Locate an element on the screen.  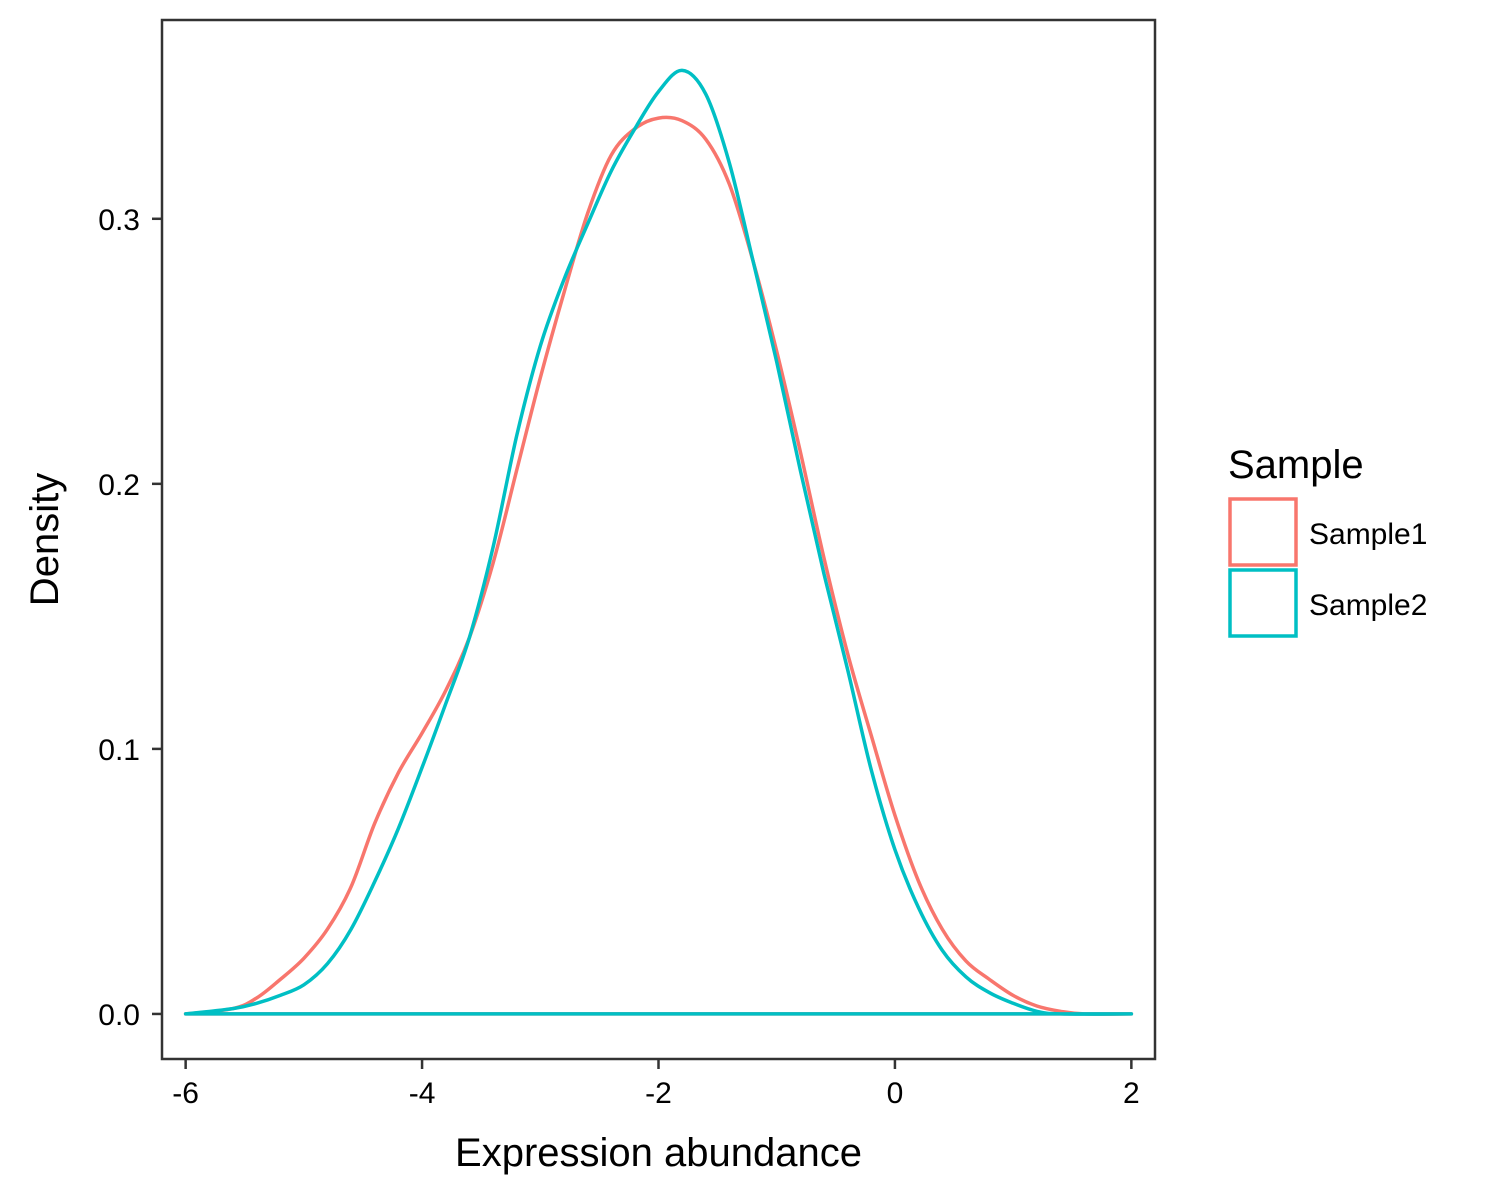
y-tick-label: 0.1 is located at coordinates (119, 750).